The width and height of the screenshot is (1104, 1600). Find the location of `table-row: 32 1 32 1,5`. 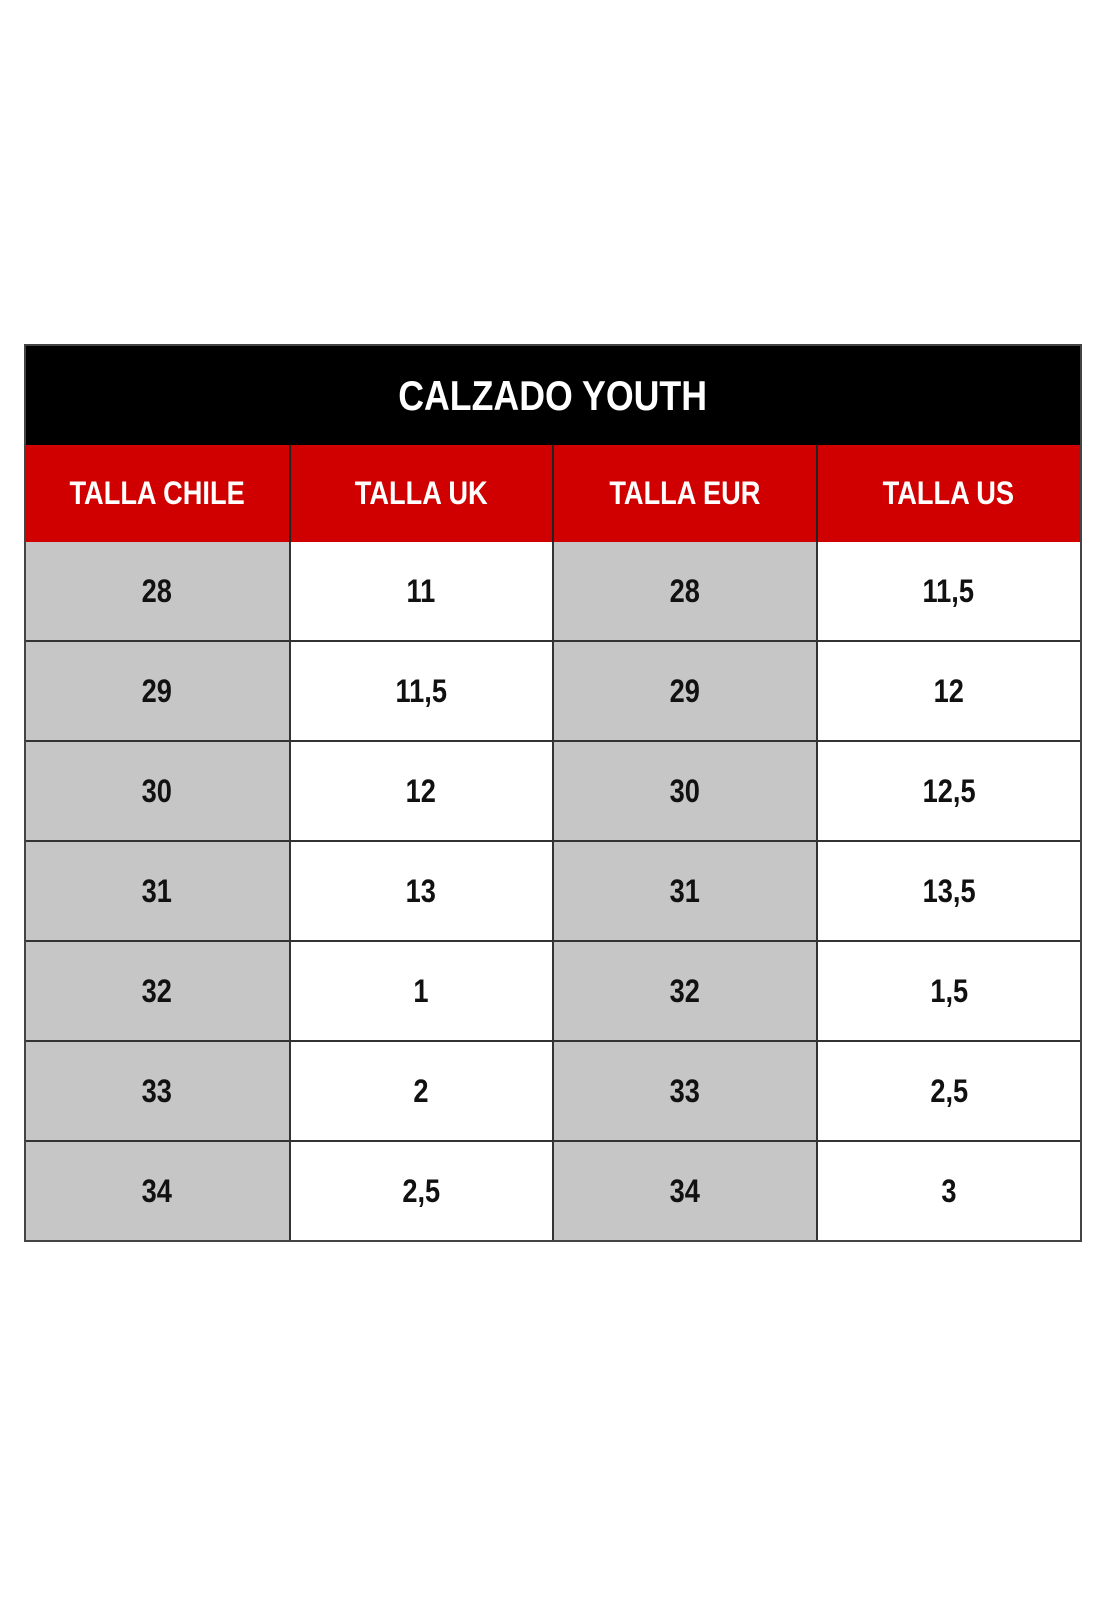

table-row: 32 1 32 1,5 is located at coordinates (553, 990).